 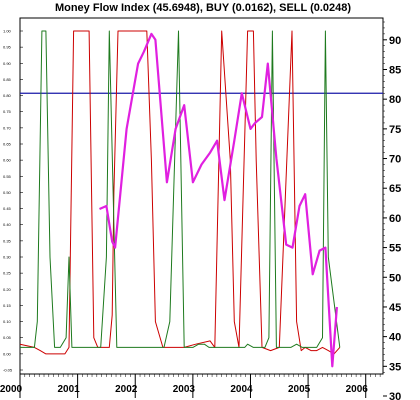 What do you see at coordinates (395, 70) in the screenshot?
I see `right-tick-label: 85` at bounding box center [395, 70].